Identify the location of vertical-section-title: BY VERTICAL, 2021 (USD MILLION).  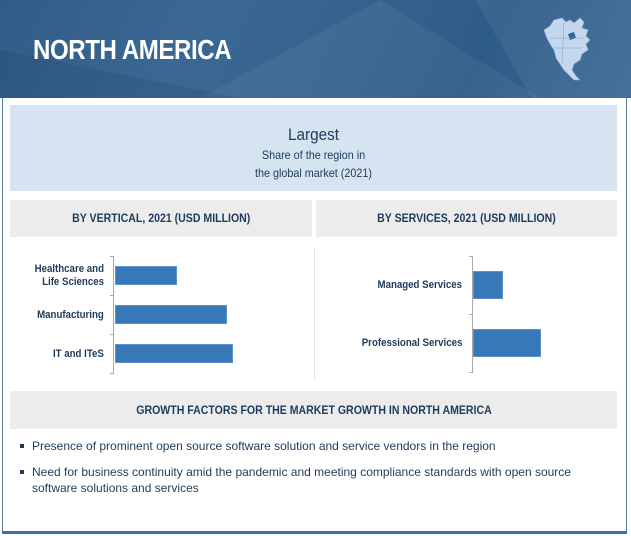
(161, 218).